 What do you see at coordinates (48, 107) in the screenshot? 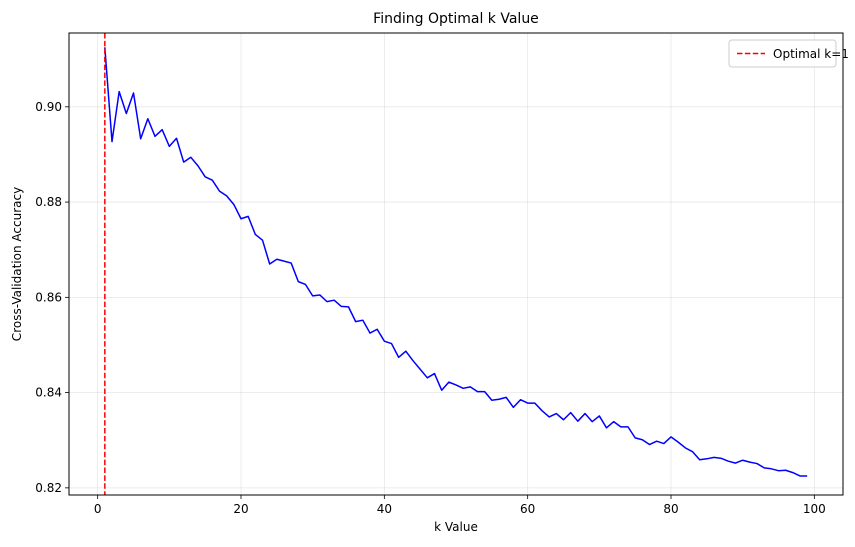
I see `y-tick-label: 0.90` at bounding box center [48, 107].